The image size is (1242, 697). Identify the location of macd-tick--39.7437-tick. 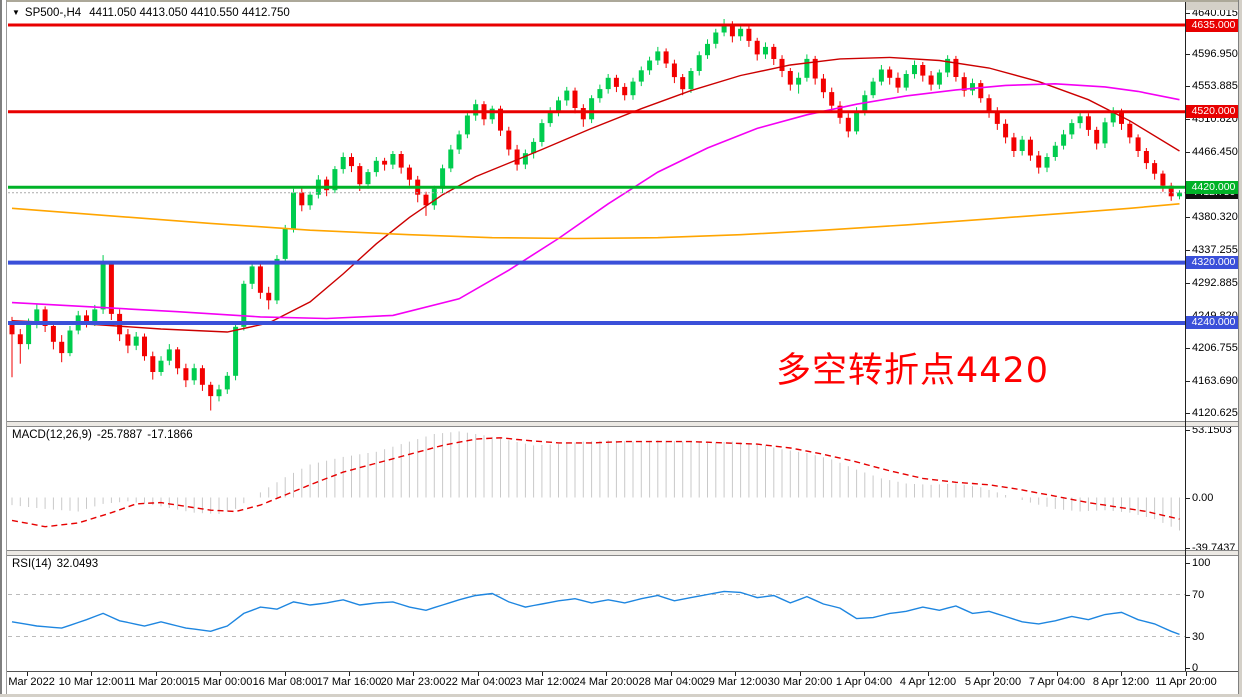
(1187, 548).